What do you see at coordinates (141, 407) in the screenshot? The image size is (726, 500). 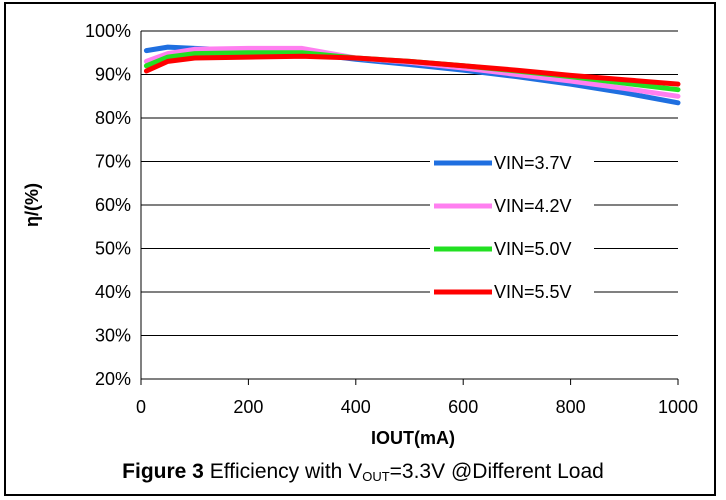 I see `x-tick-label: 0` at bounding box center [141, 407].